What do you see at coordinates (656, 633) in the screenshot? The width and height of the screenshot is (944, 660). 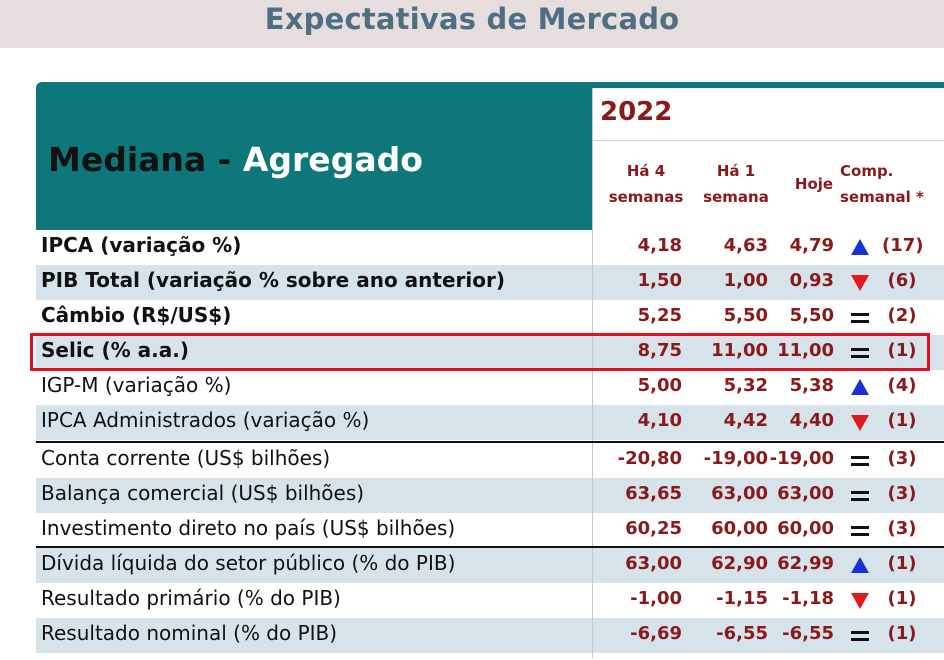 I see `value-4-weeks-ago: -6,69` at bounding box center [656, 633].